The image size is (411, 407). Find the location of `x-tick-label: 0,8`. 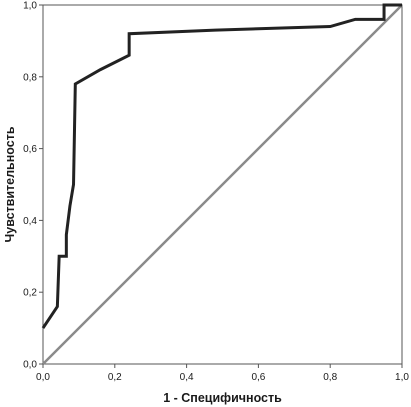

x-tick-label: 0,8 is located at coordinates (330, 377).